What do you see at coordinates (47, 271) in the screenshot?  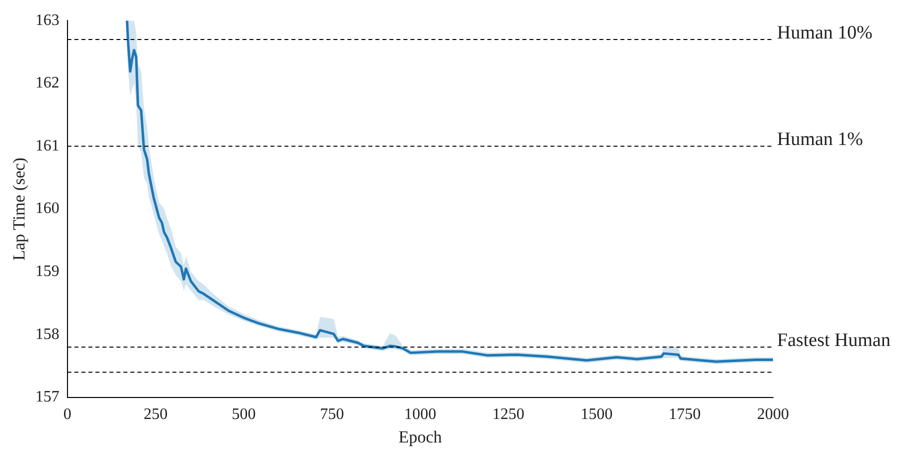 I see `y-tick-label: 159` at bounding box center [47, 271].